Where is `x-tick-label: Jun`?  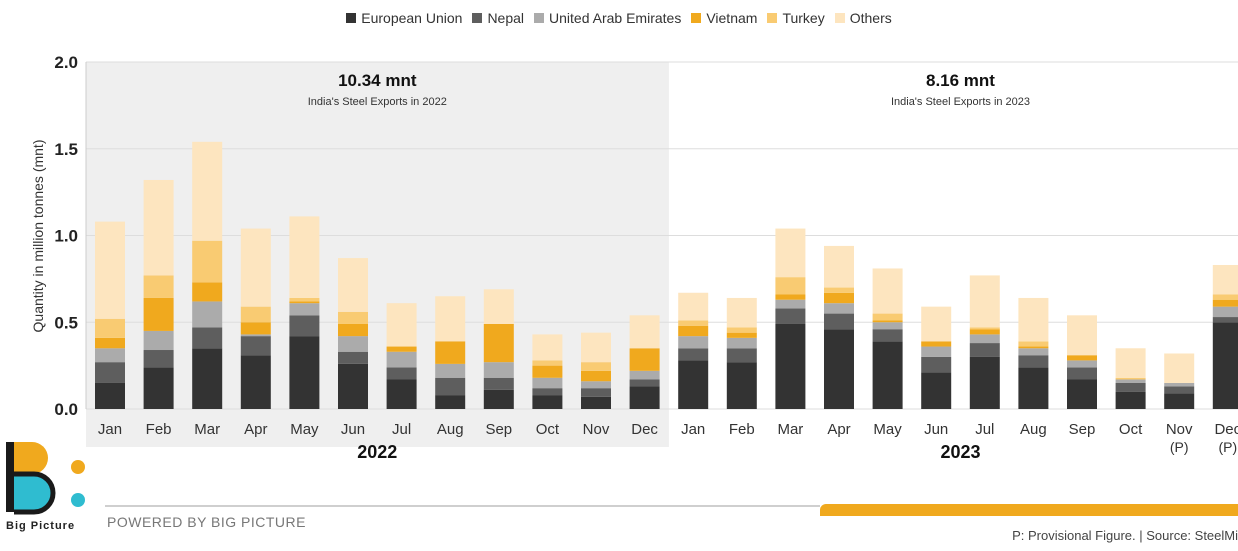 x-tick-label: Jun is located at coordinates (353, 429).